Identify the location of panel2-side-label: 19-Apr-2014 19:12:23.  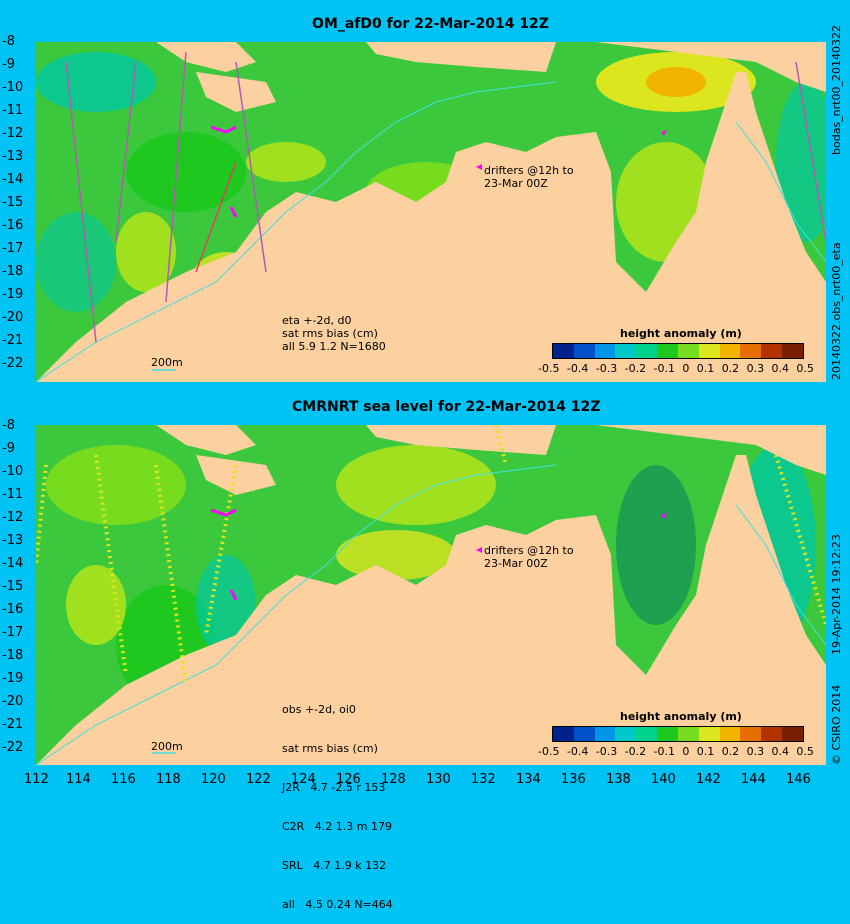
(836, 594).